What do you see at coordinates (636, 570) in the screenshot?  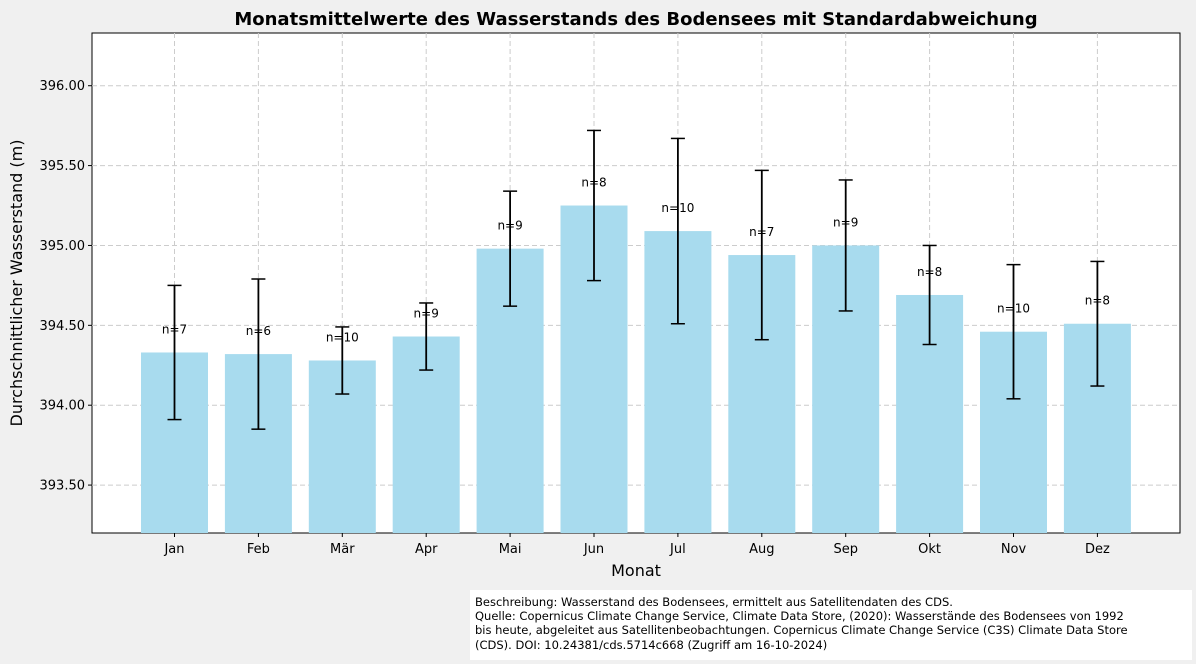 I see `x-axis-label: Monat` at bounding box center [636, 570].